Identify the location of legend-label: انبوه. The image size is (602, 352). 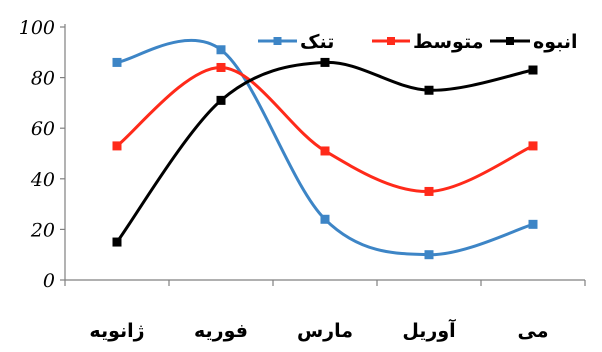
(555, 42).